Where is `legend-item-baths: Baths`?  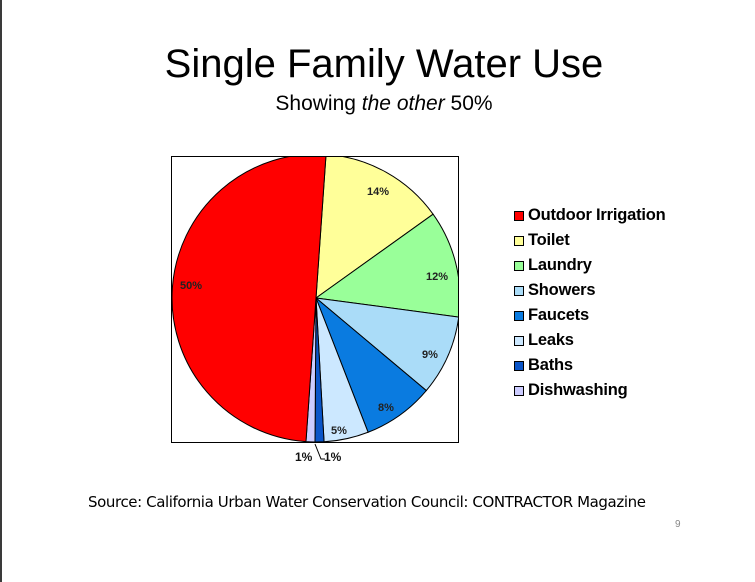 legend-item-baths: Baths is located at coordinates (590, 365).